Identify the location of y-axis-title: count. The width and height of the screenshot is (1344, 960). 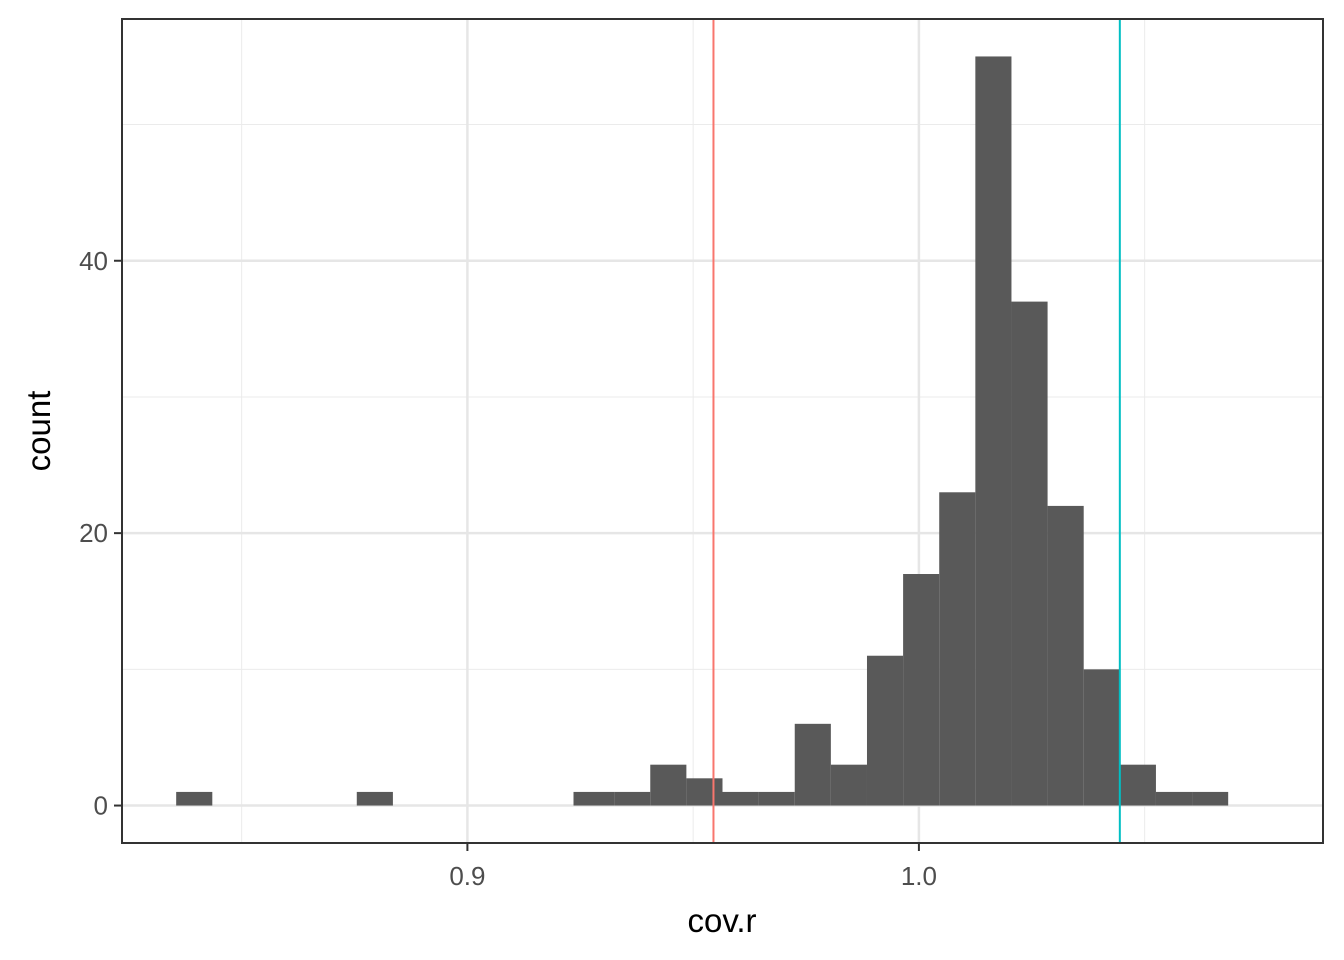
(38, 431).